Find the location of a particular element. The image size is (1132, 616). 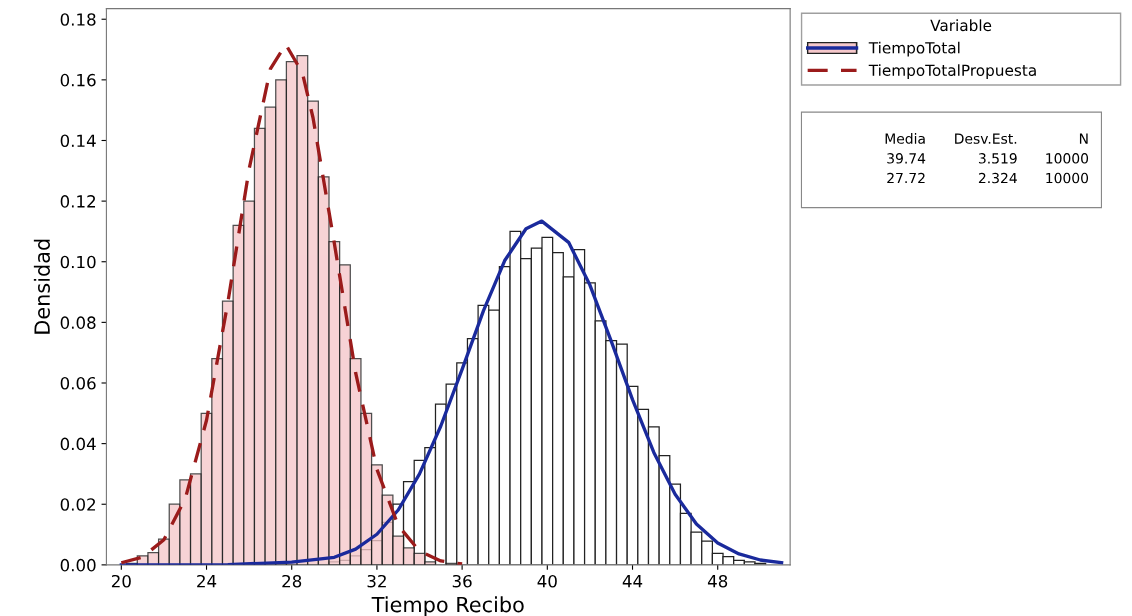

y-axis-title: Densidad is located at coordinates (41, 286).